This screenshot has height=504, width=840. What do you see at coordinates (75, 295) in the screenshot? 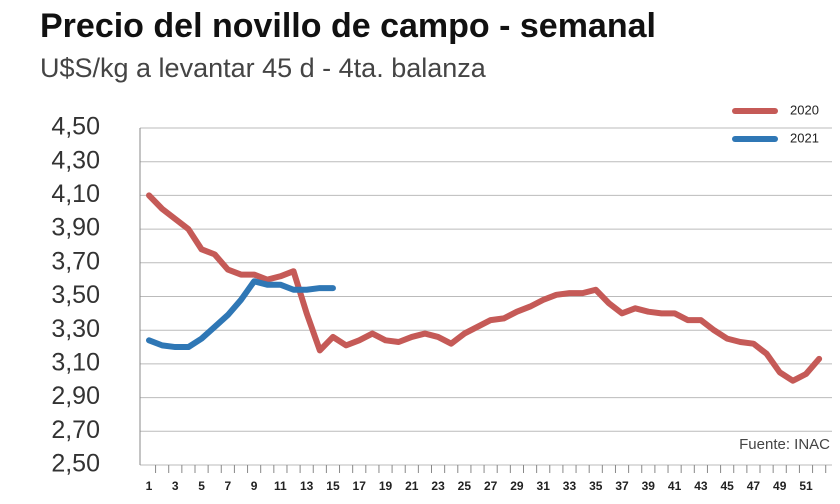
I see `y-tick-label: 3,50` at bounding box center [75, 295].